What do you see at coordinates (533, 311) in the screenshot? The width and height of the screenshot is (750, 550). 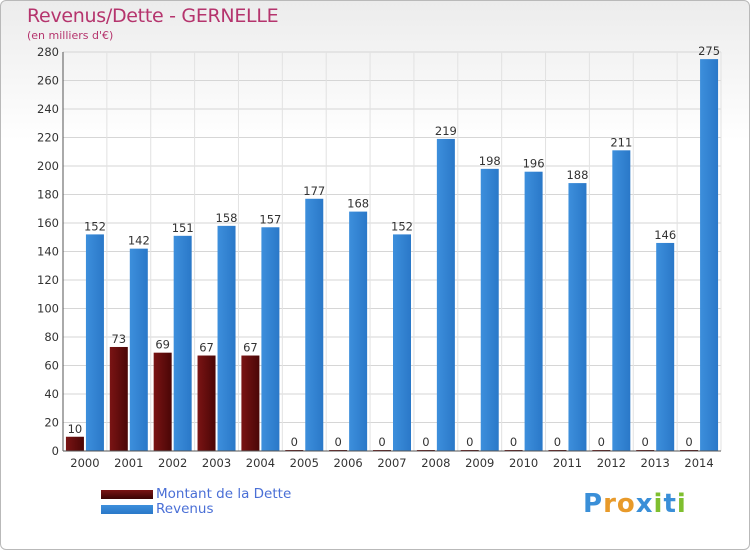 I see `revenus-bar-2010` at bounding box center [533, 311].